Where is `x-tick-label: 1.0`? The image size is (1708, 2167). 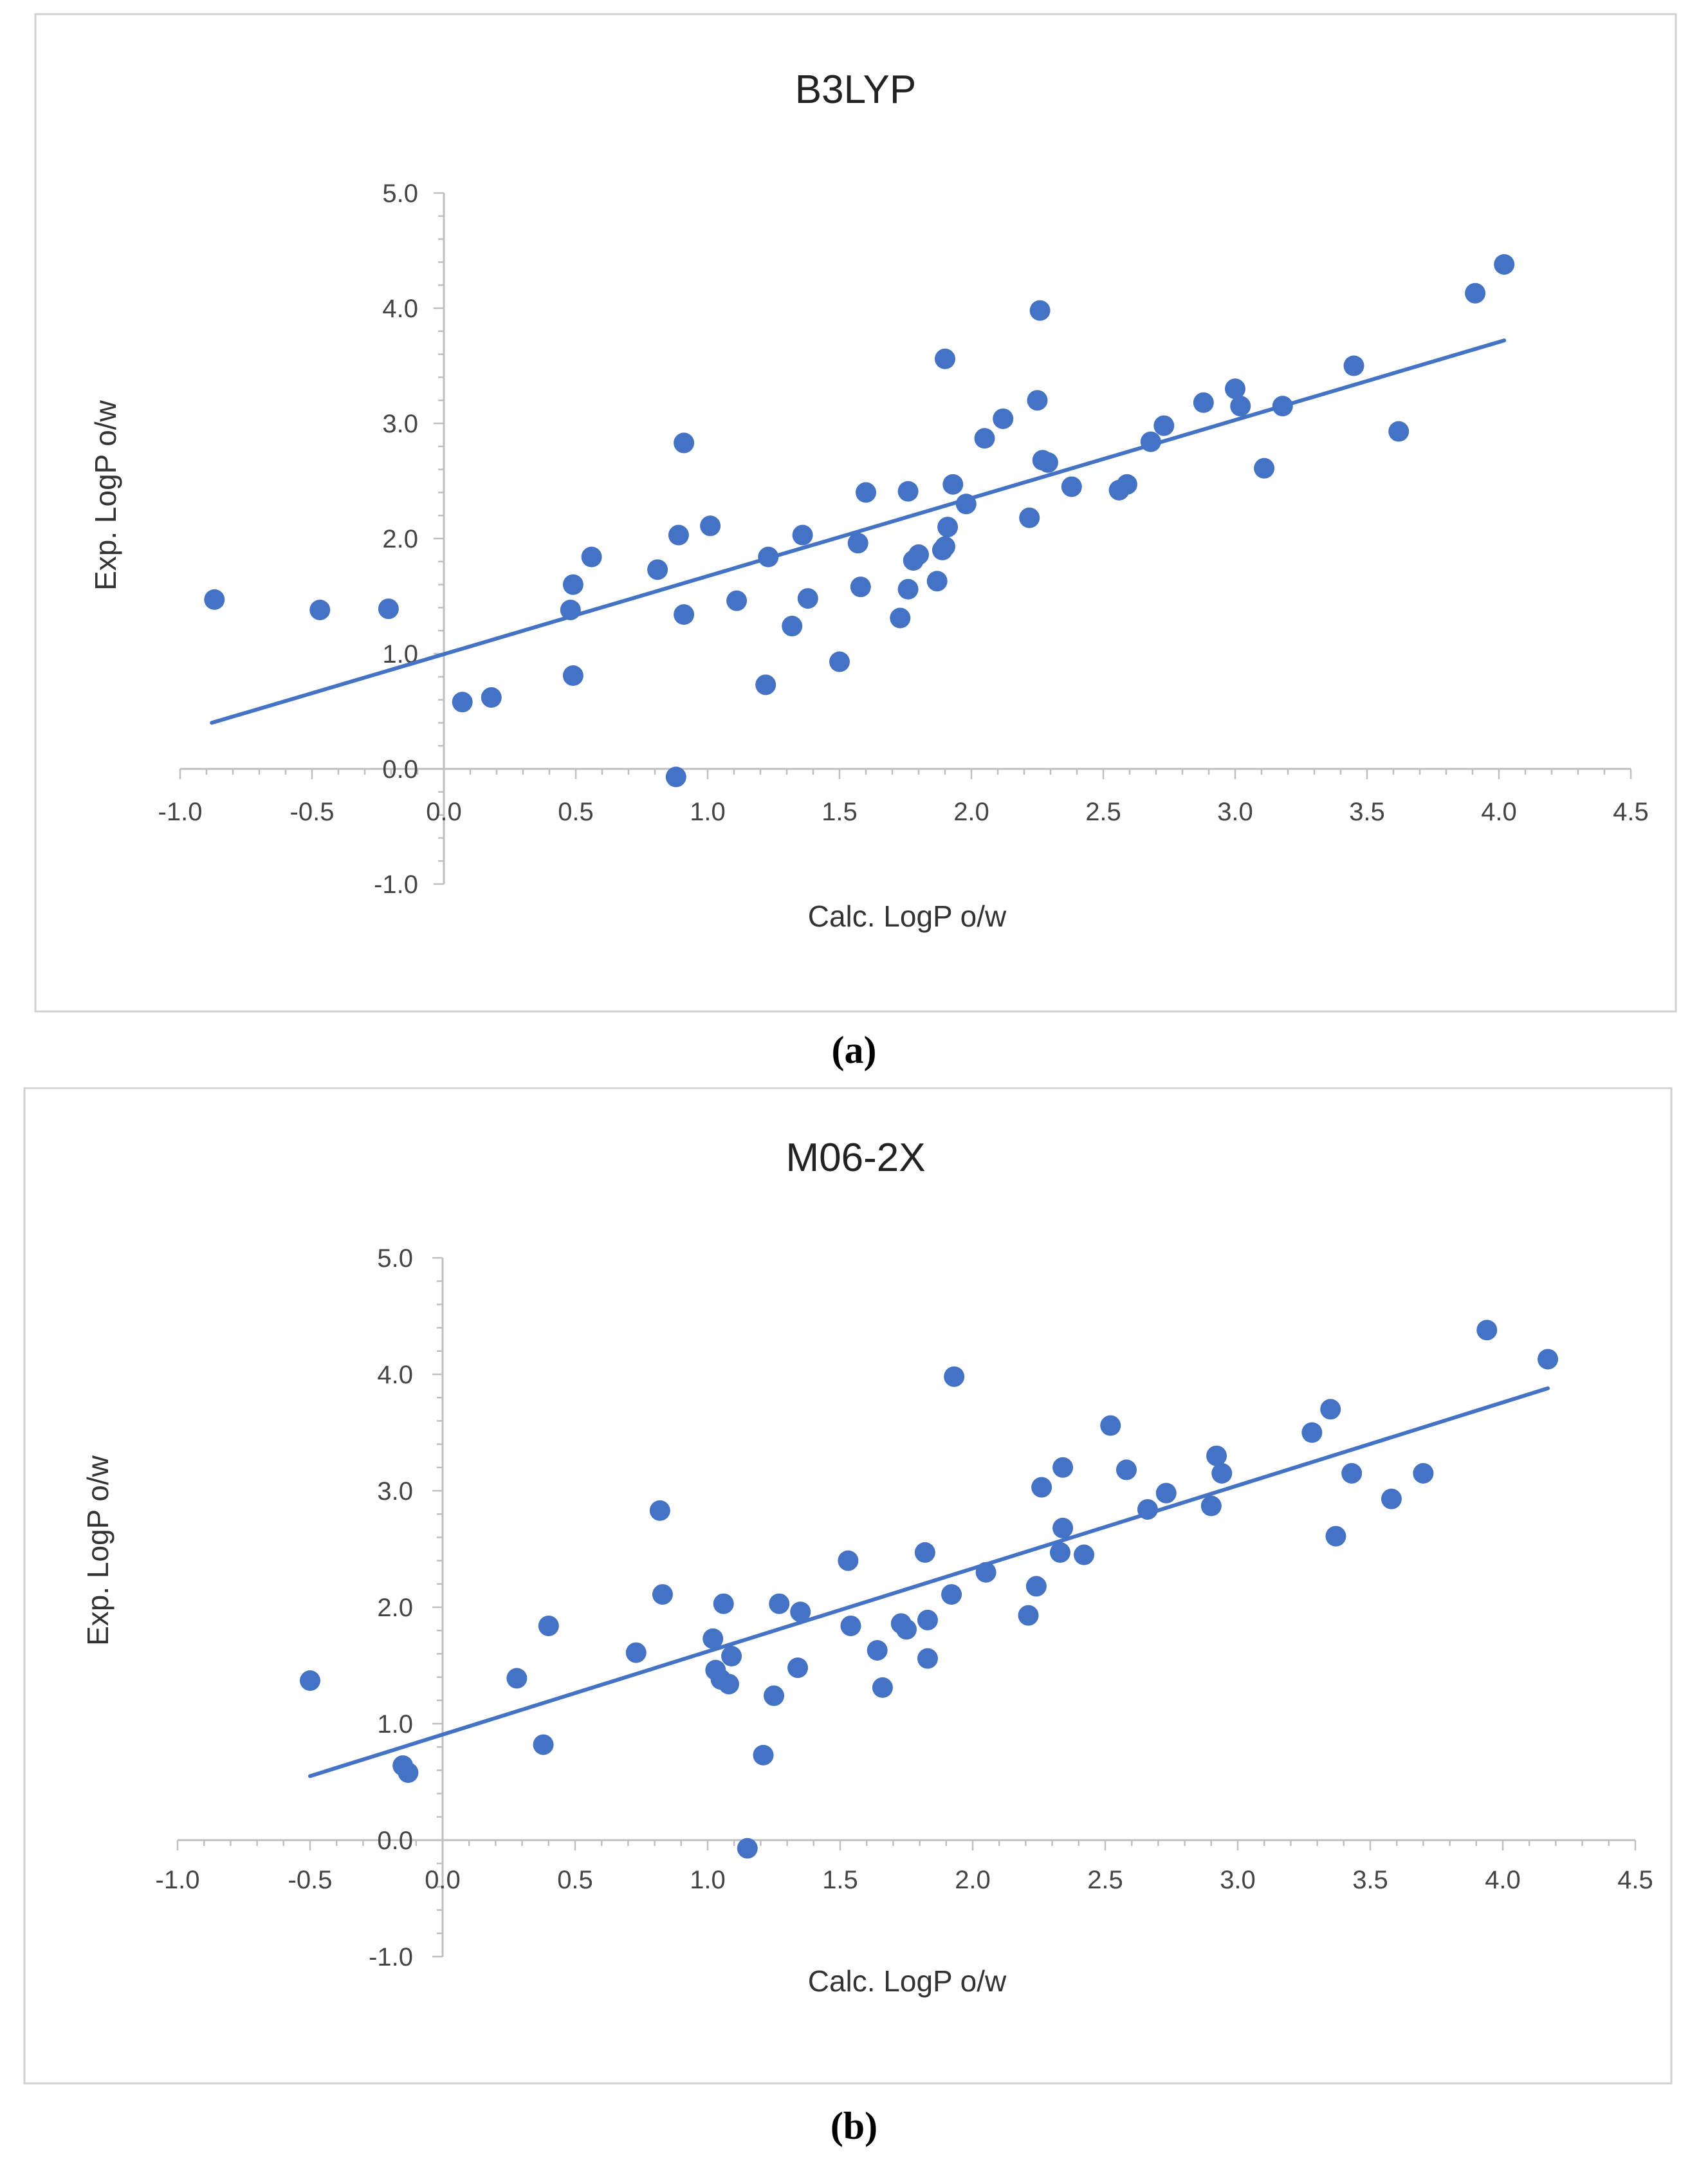
x-tick-label: 1.0 is located at coordinates (708, 1880).